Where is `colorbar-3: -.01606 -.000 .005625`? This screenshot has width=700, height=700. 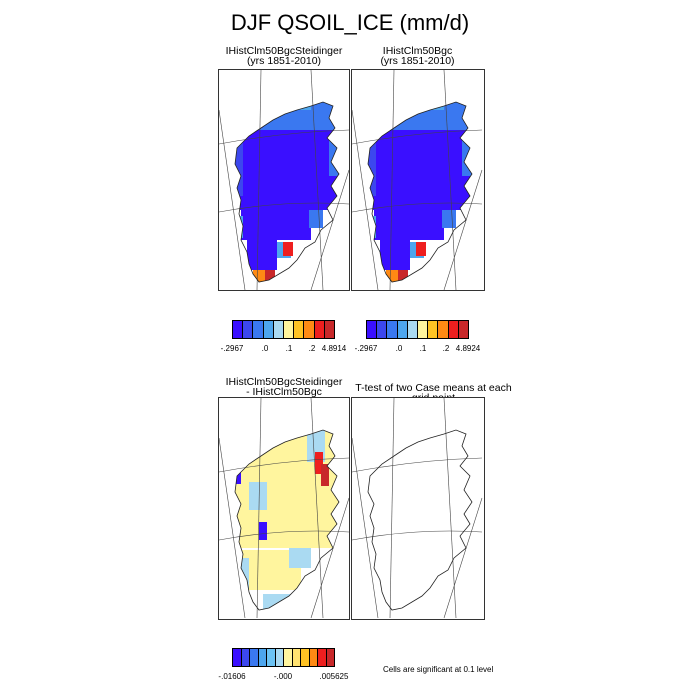 colorbar-3: -.01606 -.000 .005625 is located at coordinates (283, 668).